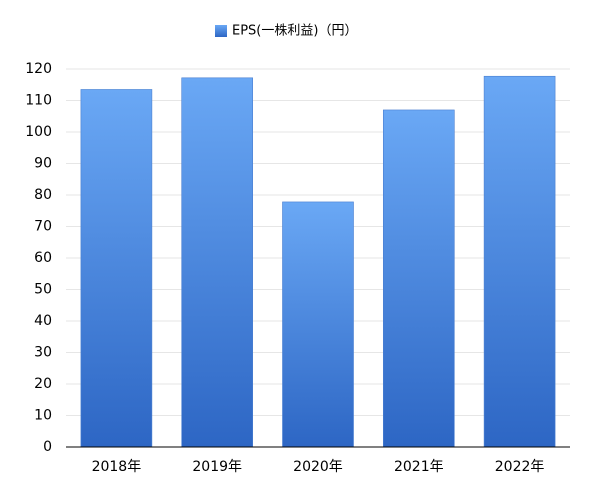  Describe the element at coordinates (318, 467) in the screenshot. I see `x-tick-label: 2020年` at that location.